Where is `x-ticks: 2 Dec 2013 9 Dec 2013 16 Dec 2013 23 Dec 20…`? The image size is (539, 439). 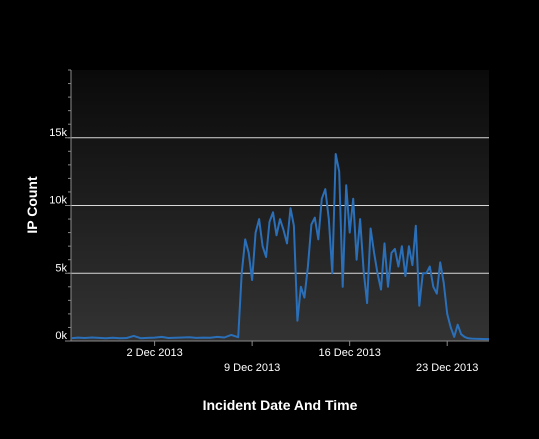
x-ticks: 2 Dec 2013 9 Dec 2013 16 Dec 2013 23 Dec 20… is located at coordinates (302, 357).